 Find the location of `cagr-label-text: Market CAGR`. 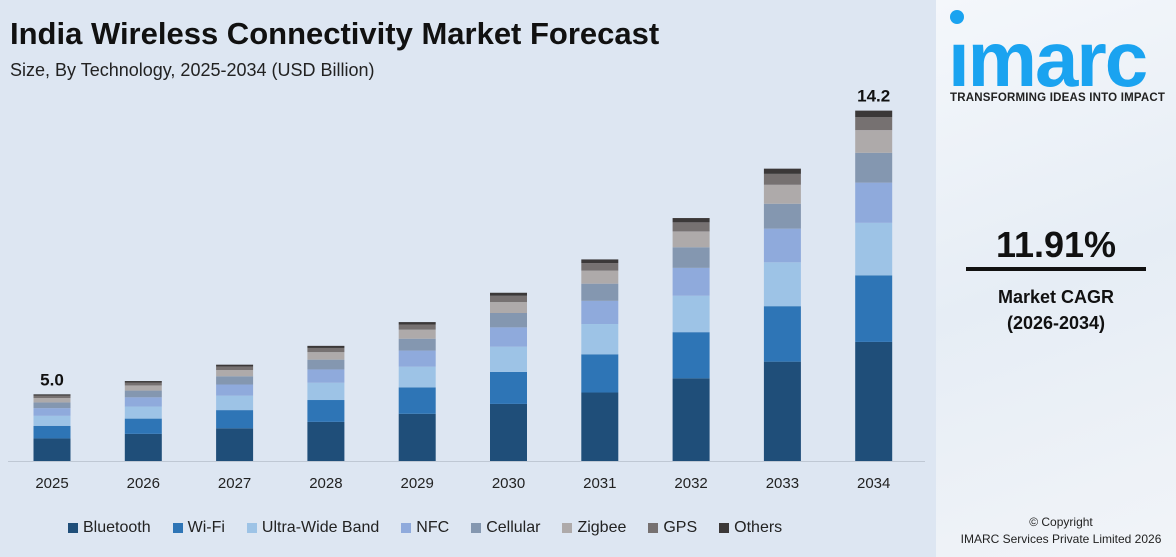

cagr-label-text: Market CAGR is located at coordinates (1056, 297).